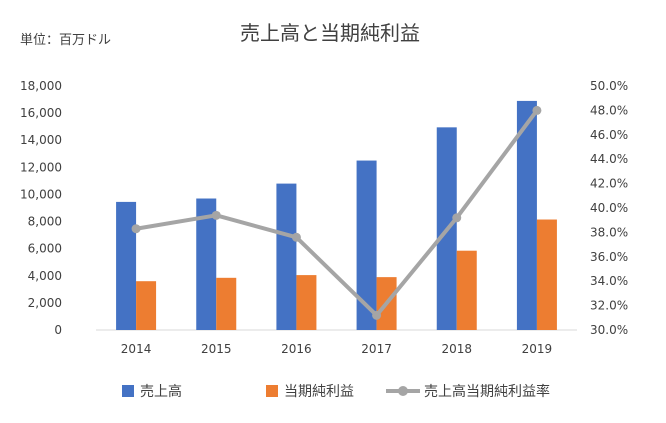 The height and width of the screenshot is (423, 666). Describe the element at coordinates (41, 140) in the screenshot. I see `y-left-tick-label: 14,000` at that location.